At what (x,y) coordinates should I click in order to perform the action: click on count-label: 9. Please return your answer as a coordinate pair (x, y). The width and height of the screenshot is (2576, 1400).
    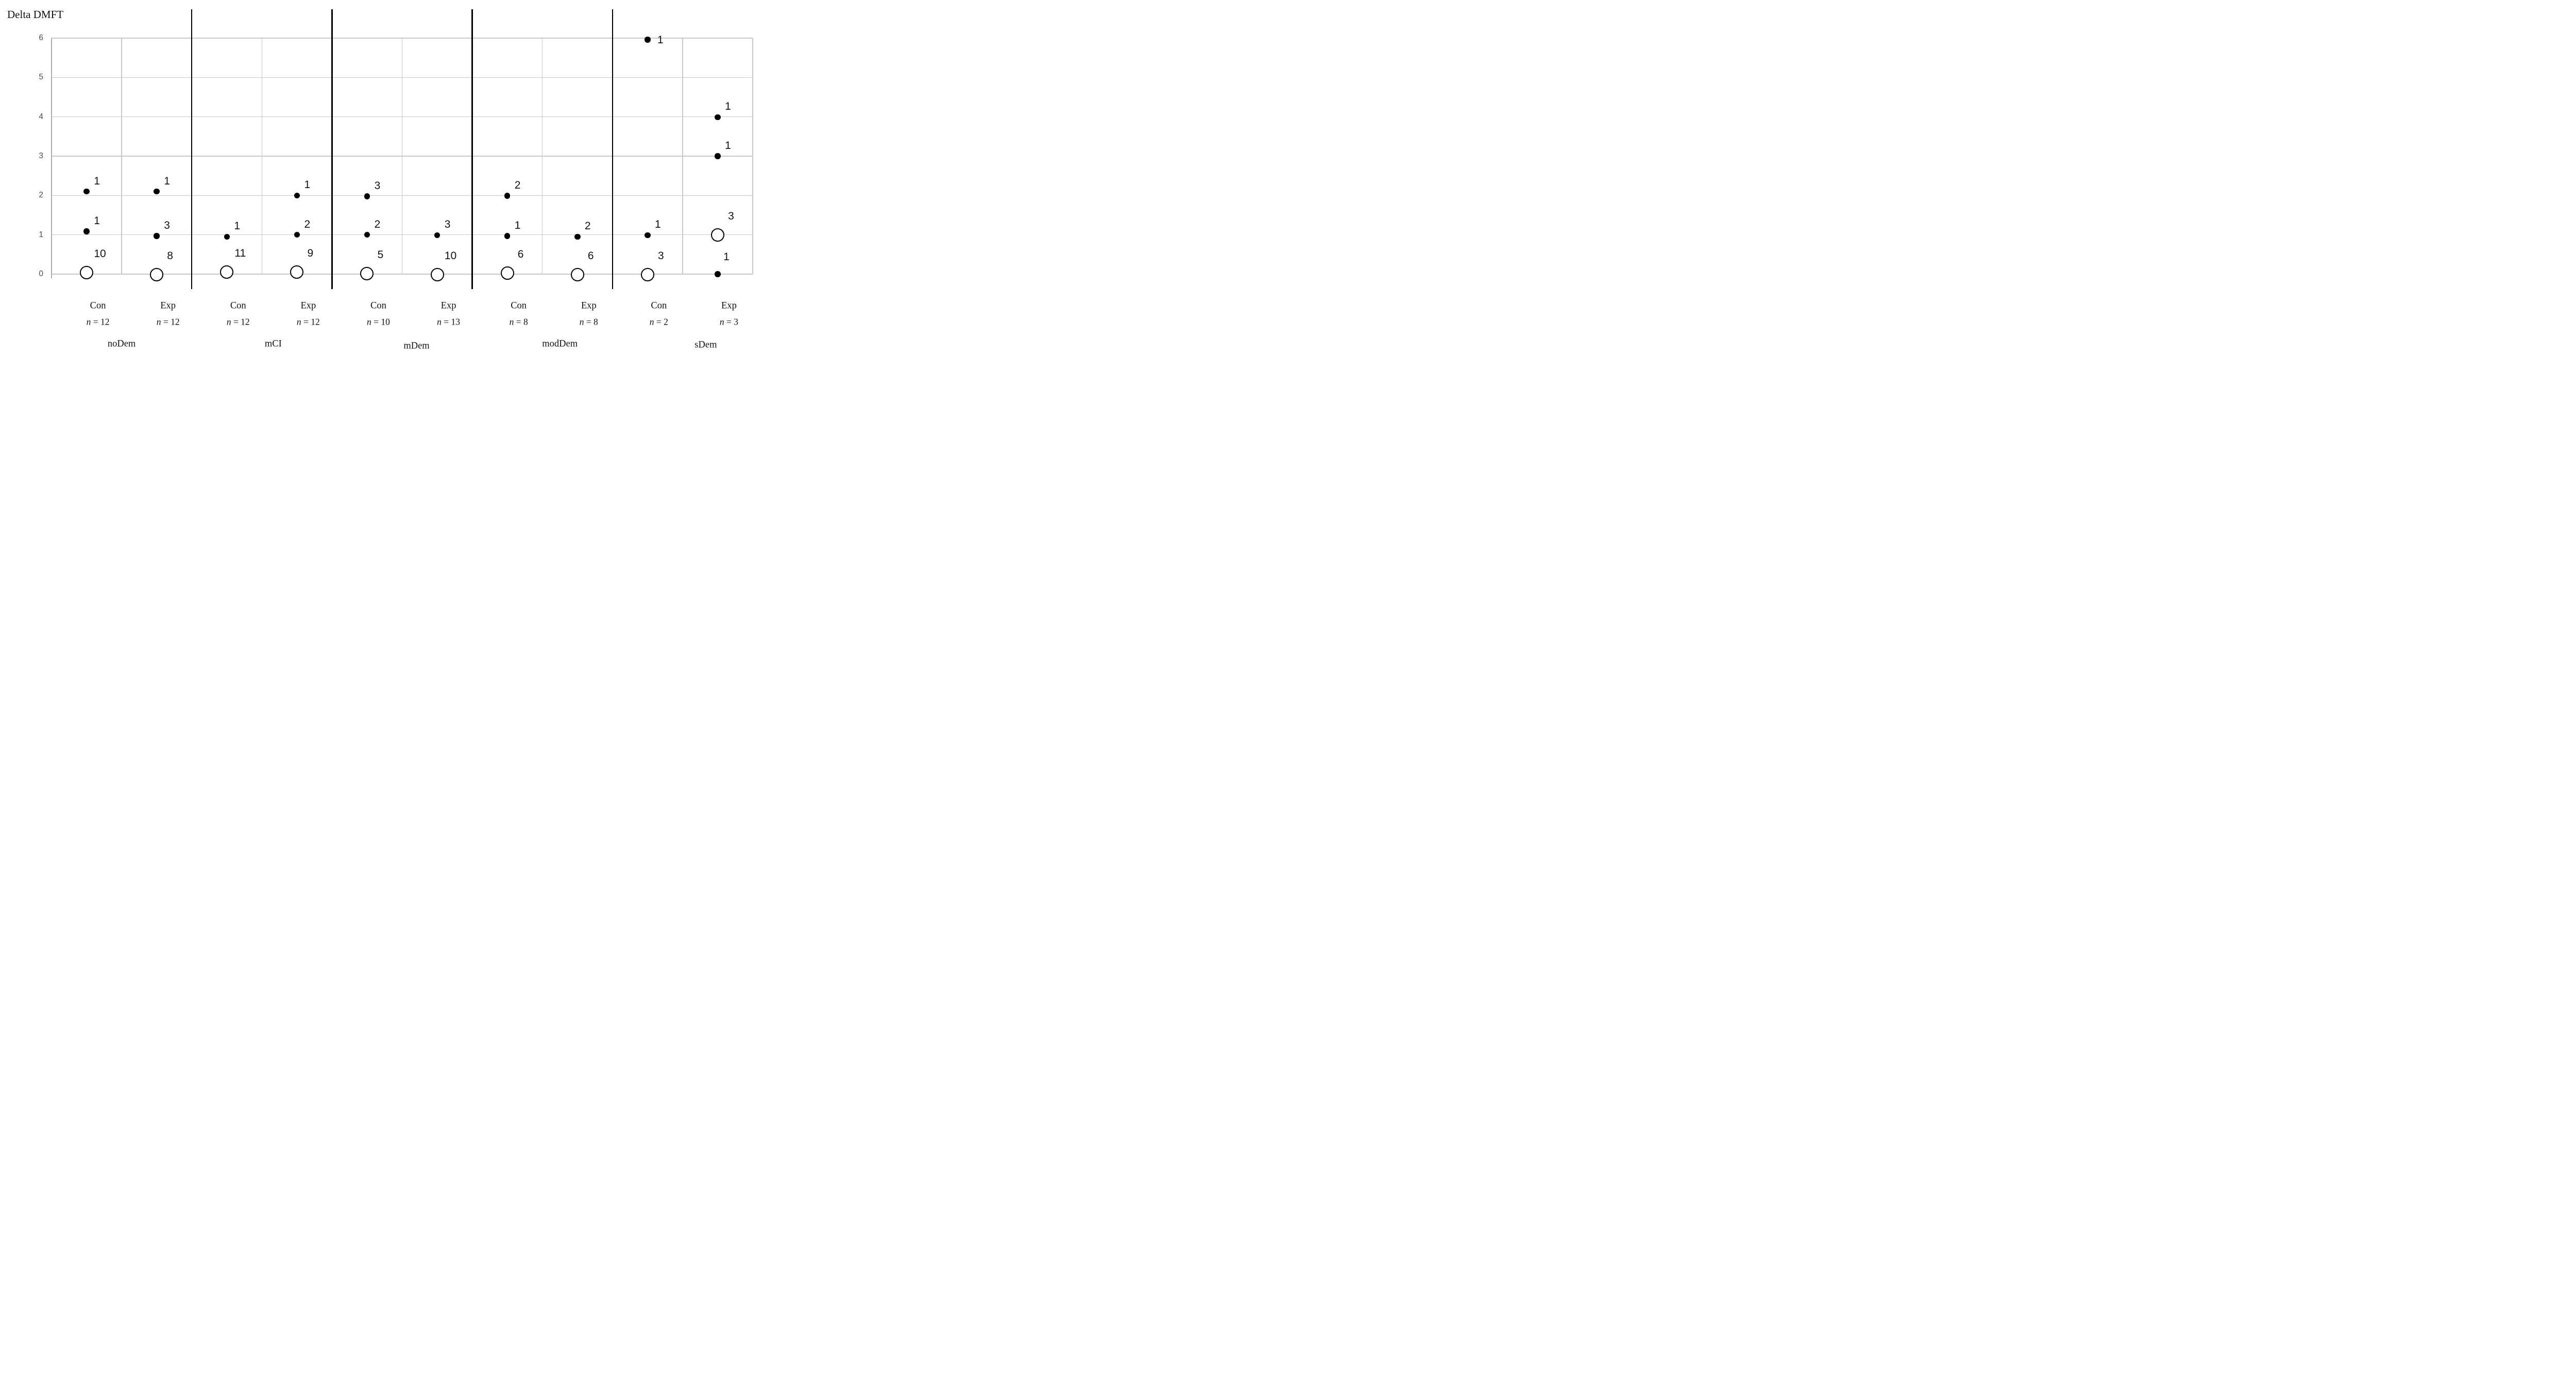
    Looking at the image, I should click on (310, 253).